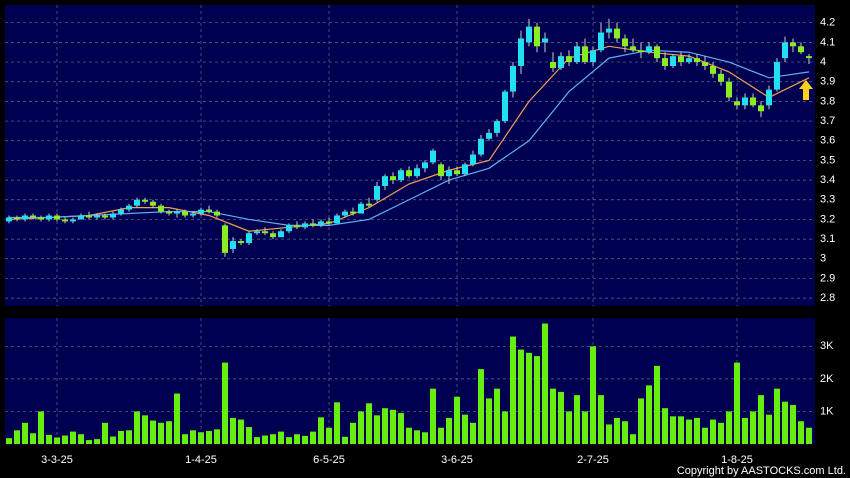 This screenshot has height=478, width=850. Describe the element at coordinates (827, 160) in the screenshot. I see `y-tick-label: 3.5` at that location.